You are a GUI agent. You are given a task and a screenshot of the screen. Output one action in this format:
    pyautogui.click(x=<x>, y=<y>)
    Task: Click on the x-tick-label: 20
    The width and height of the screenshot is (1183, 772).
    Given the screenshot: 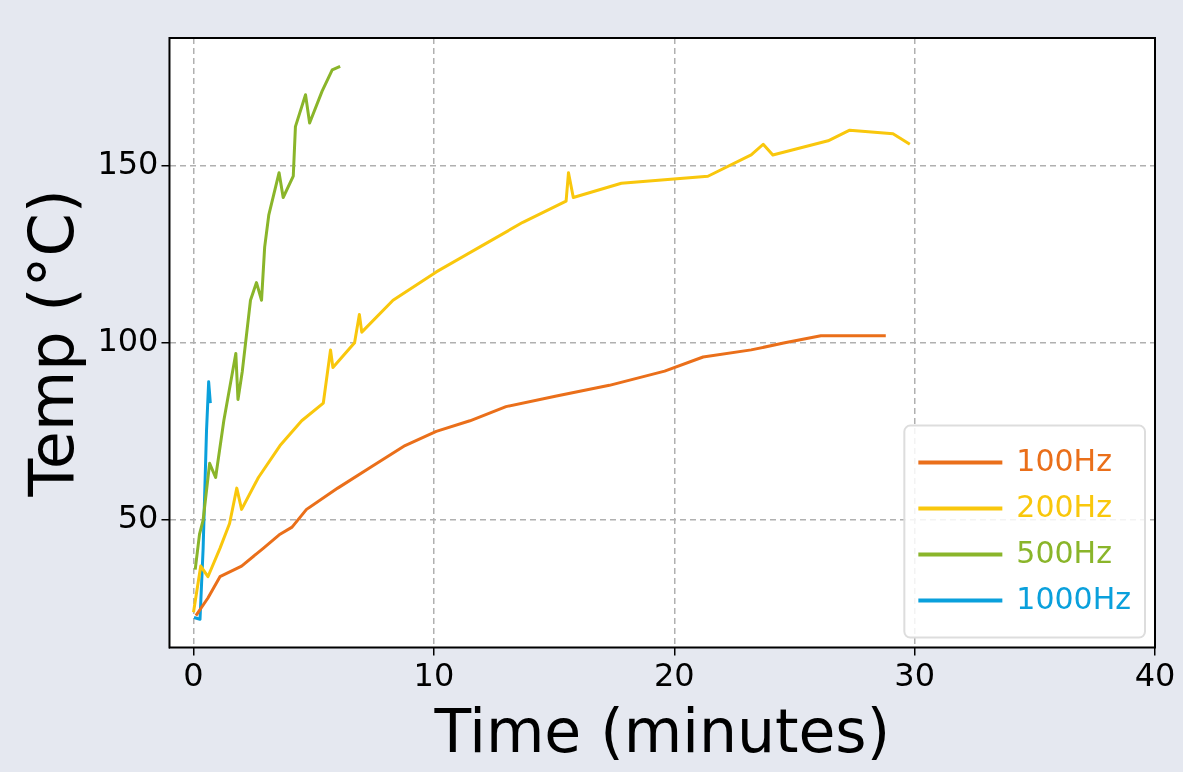 What is the action you would take?
    pyautogui.click(x=674, y=675)
    